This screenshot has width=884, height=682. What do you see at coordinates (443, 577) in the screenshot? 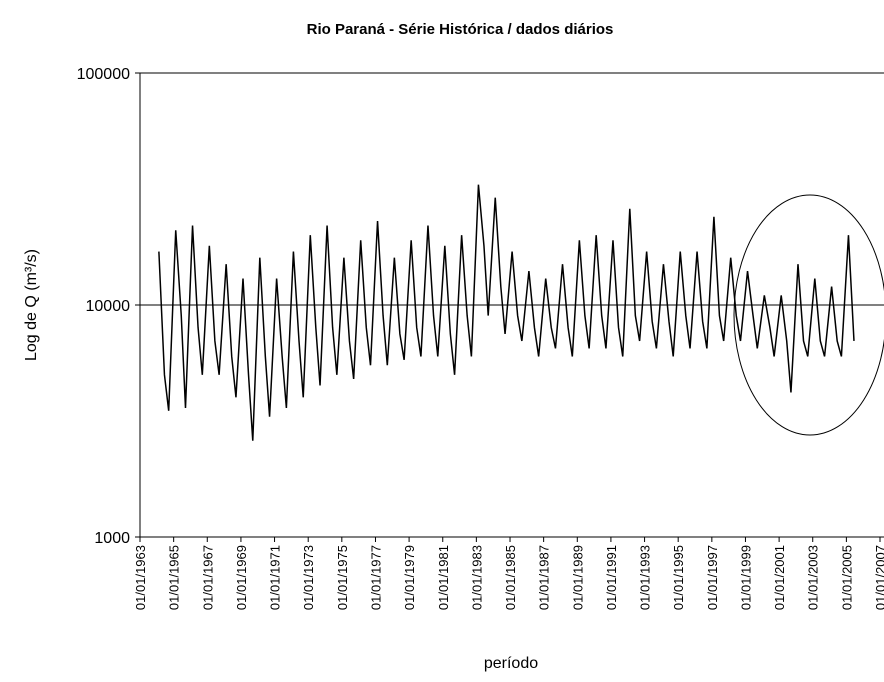
I see `x-tick-label: 01/01/1981` at bounding box center [443, 577].